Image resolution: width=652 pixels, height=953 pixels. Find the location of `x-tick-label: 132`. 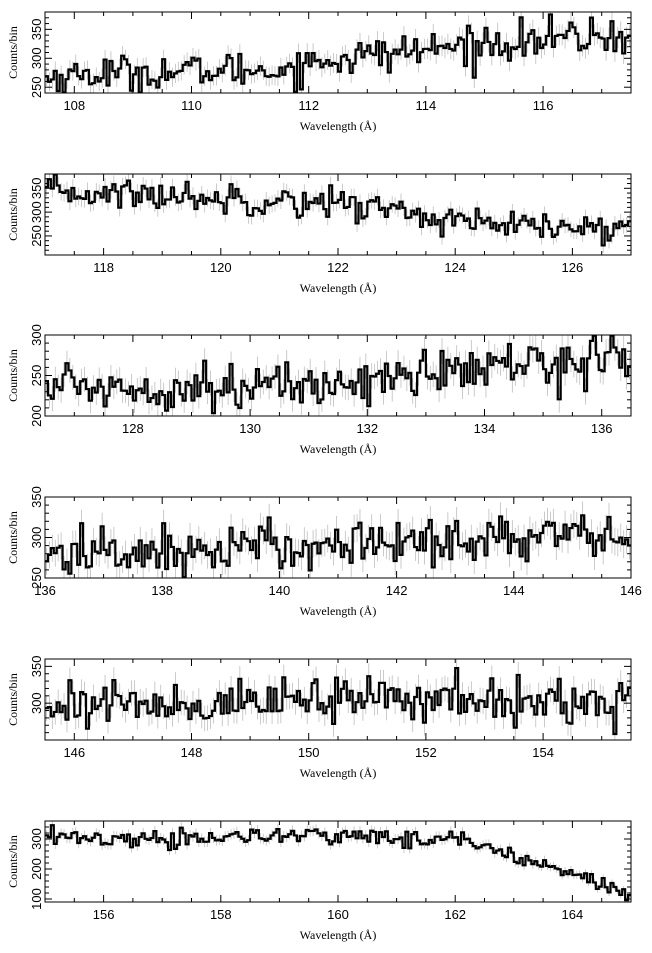

x-tick-label: 132 is located at coordinates (367, 428).